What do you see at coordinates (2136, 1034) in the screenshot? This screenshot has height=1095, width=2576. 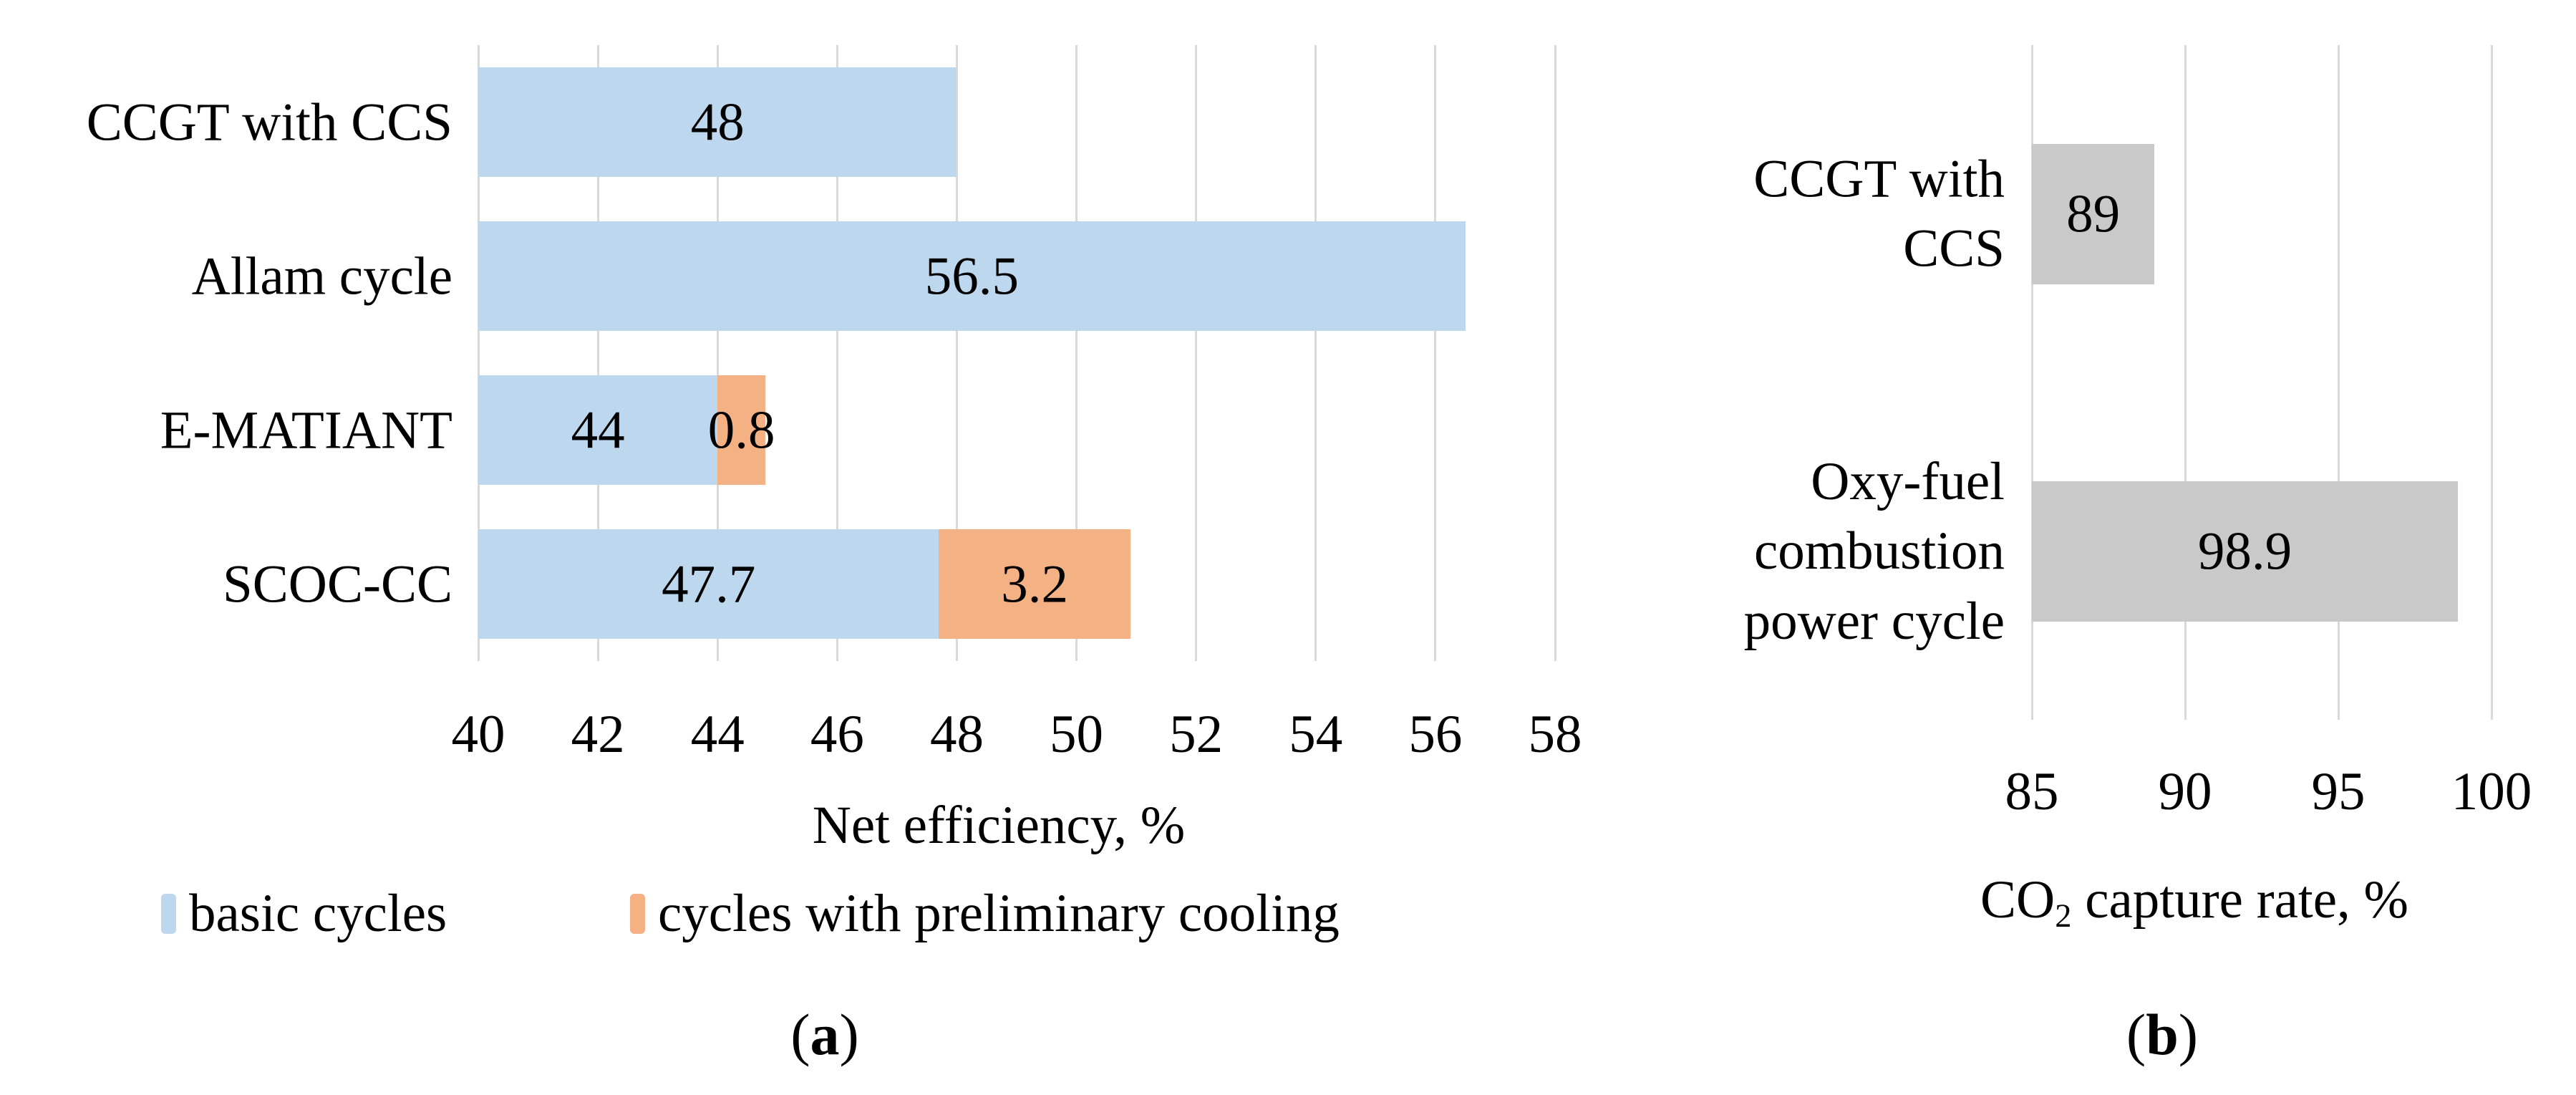 I see `caption-b-open-paren: (` at bounding box center [2136, 1034].